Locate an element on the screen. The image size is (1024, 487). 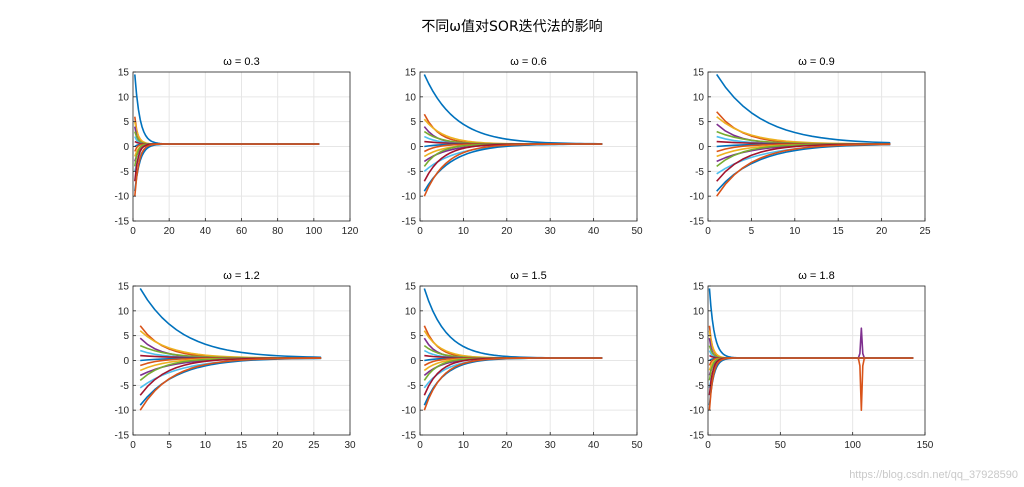
subplot-1: 0 20 40 60 80 100 120 -15 -10 -5 0 5 10 15 ω = 0.3 is located at coordinates (237, 146).